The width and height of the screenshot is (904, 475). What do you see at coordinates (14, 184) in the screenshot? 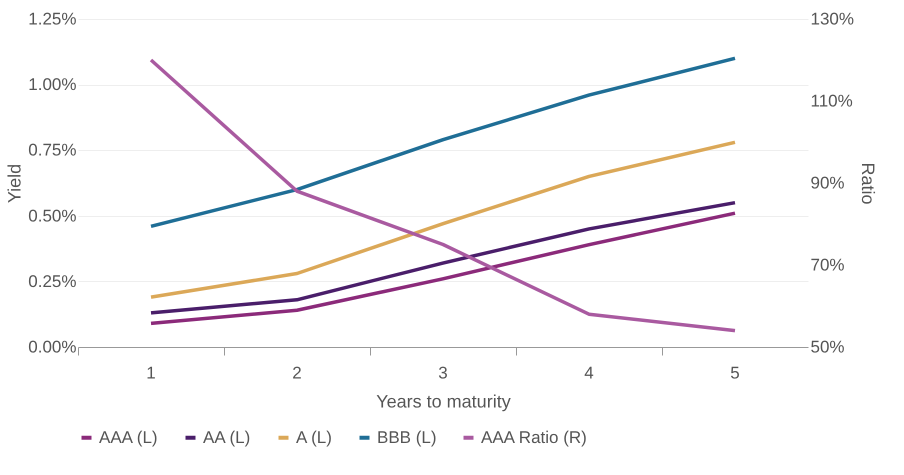
I see `y-axis-title: Yield` at bounding box center [14, 184].